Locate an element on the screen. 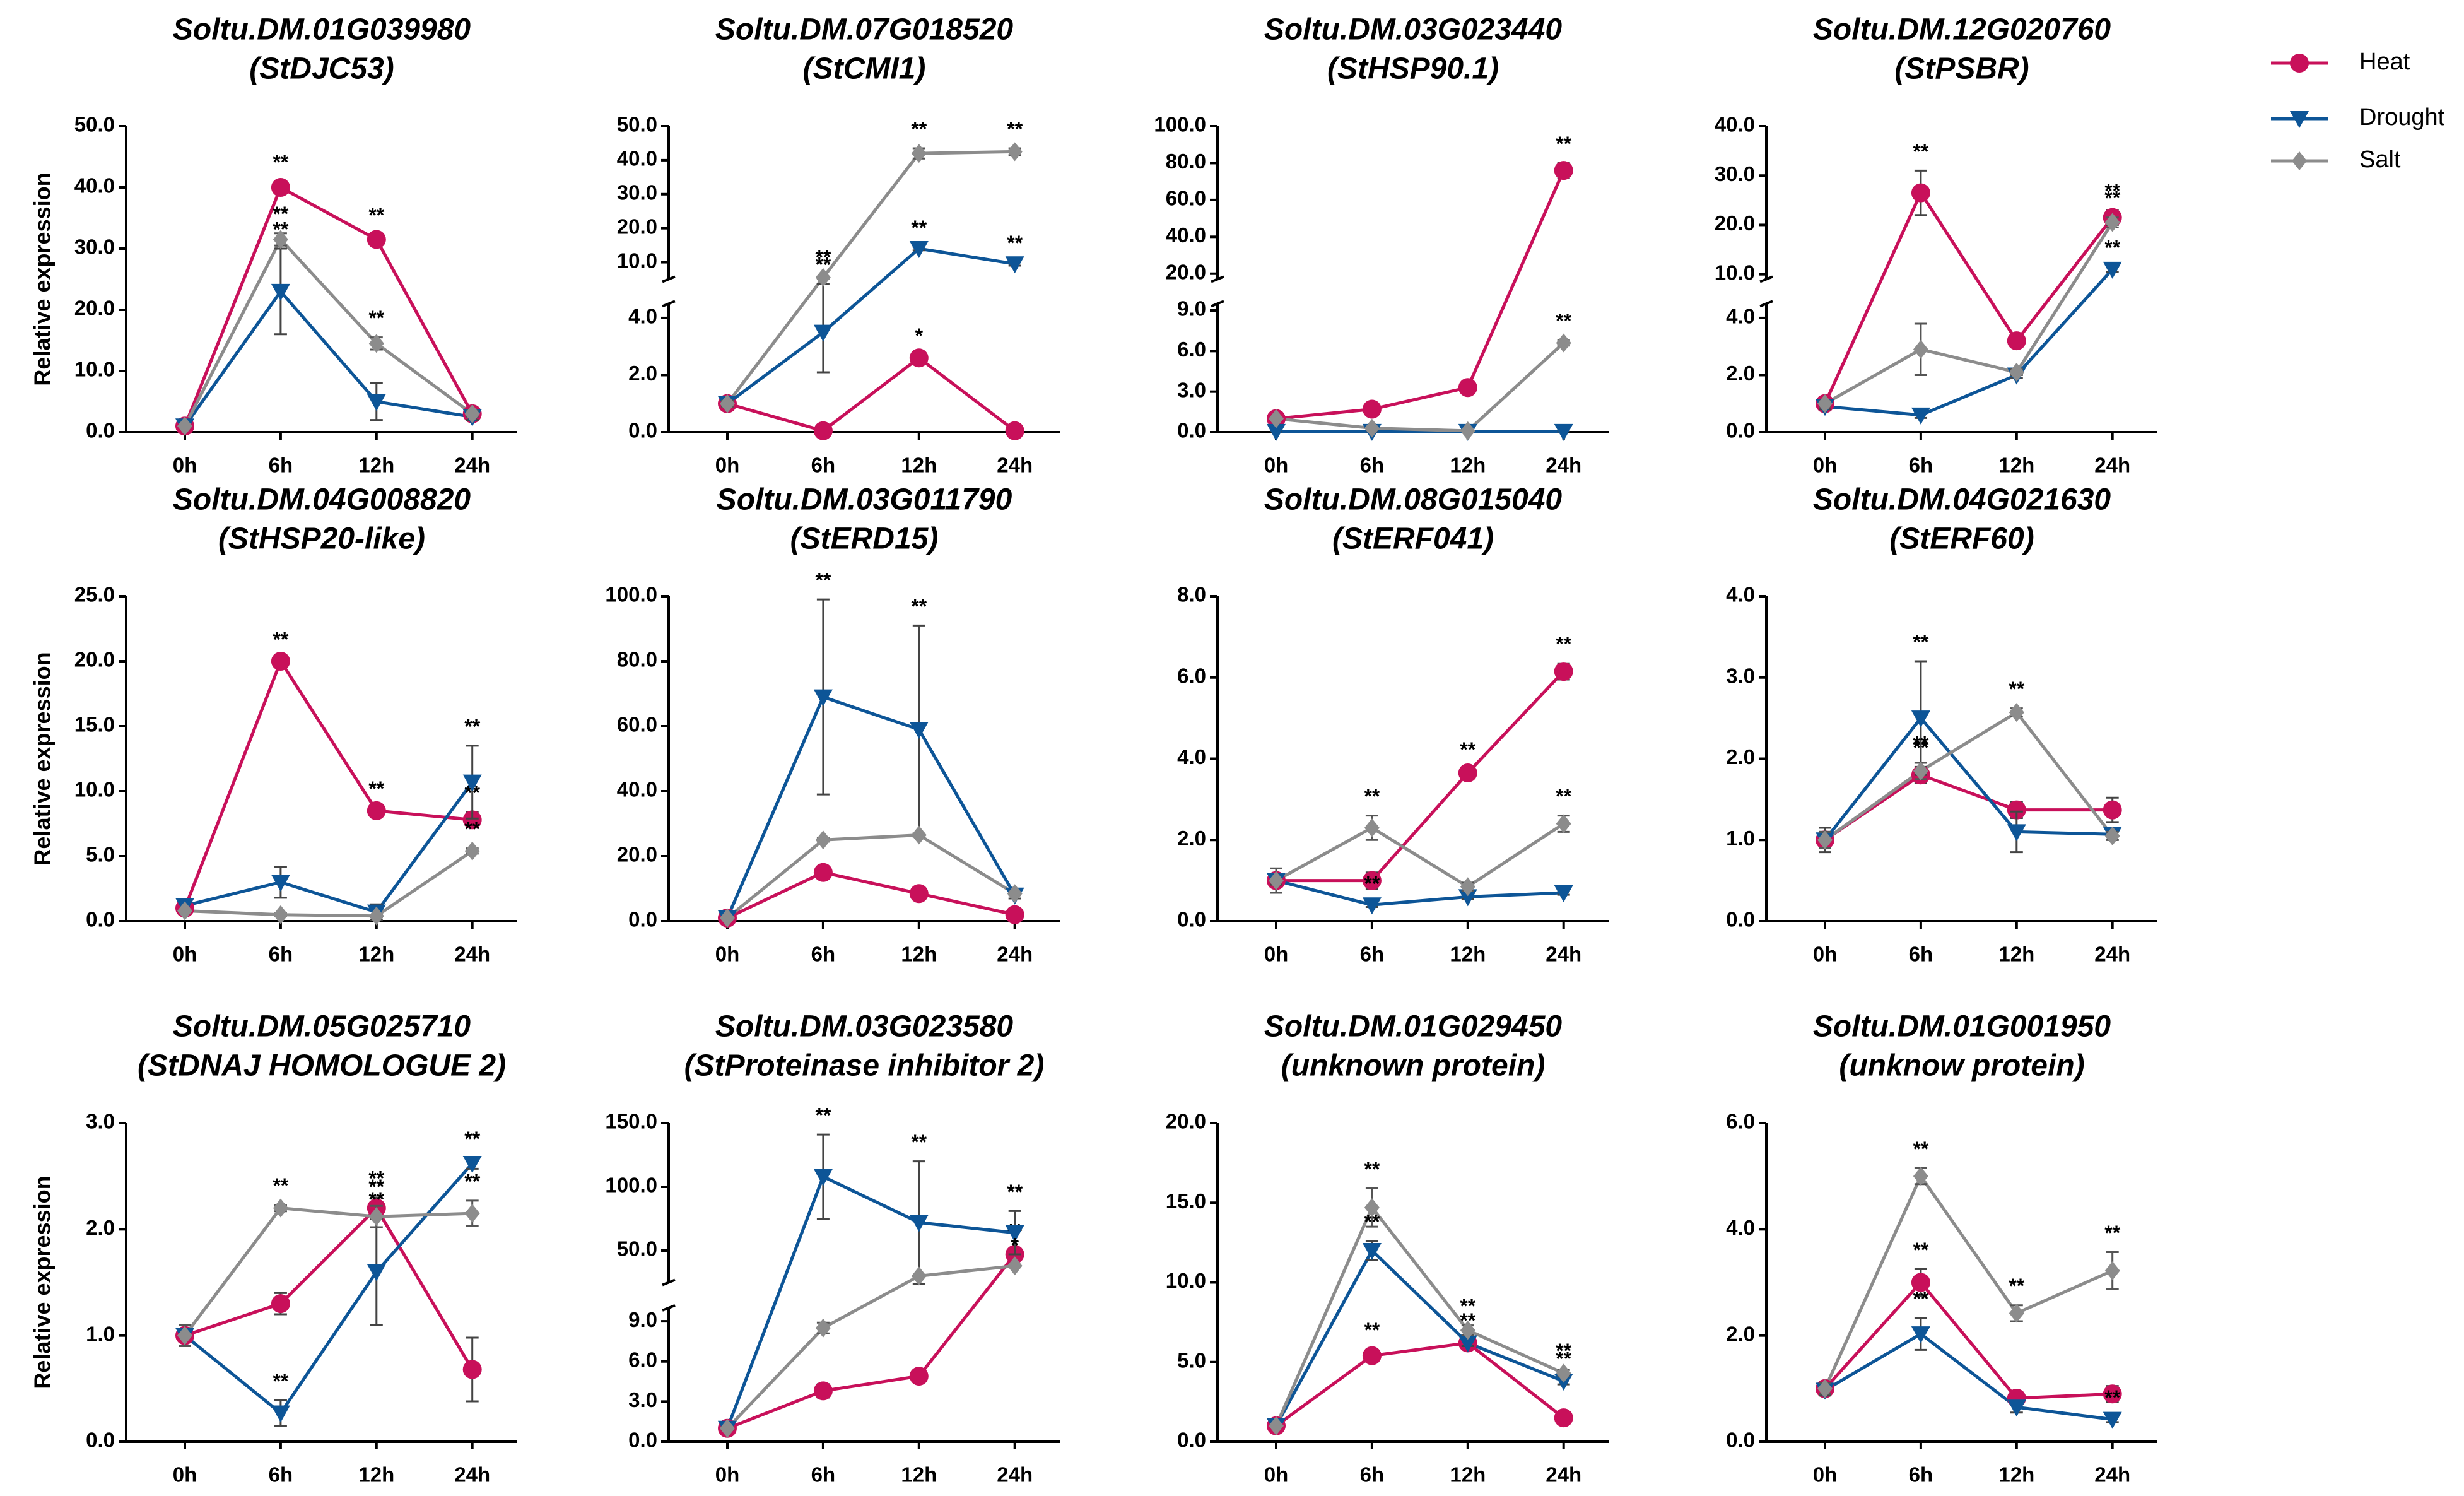 The image size is (2464, 1496). chart-subtitle: (StDJC53) is located at coordinates (321, 69).